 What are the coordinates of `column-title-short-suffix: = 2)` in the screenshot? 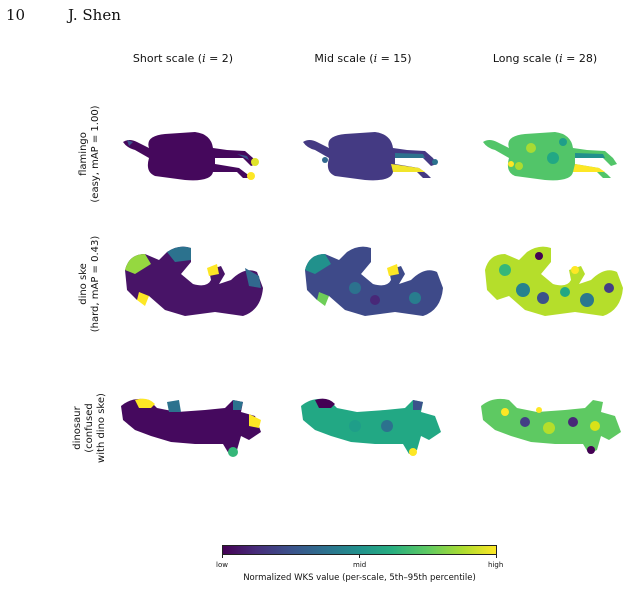 It's located at (219, 58).